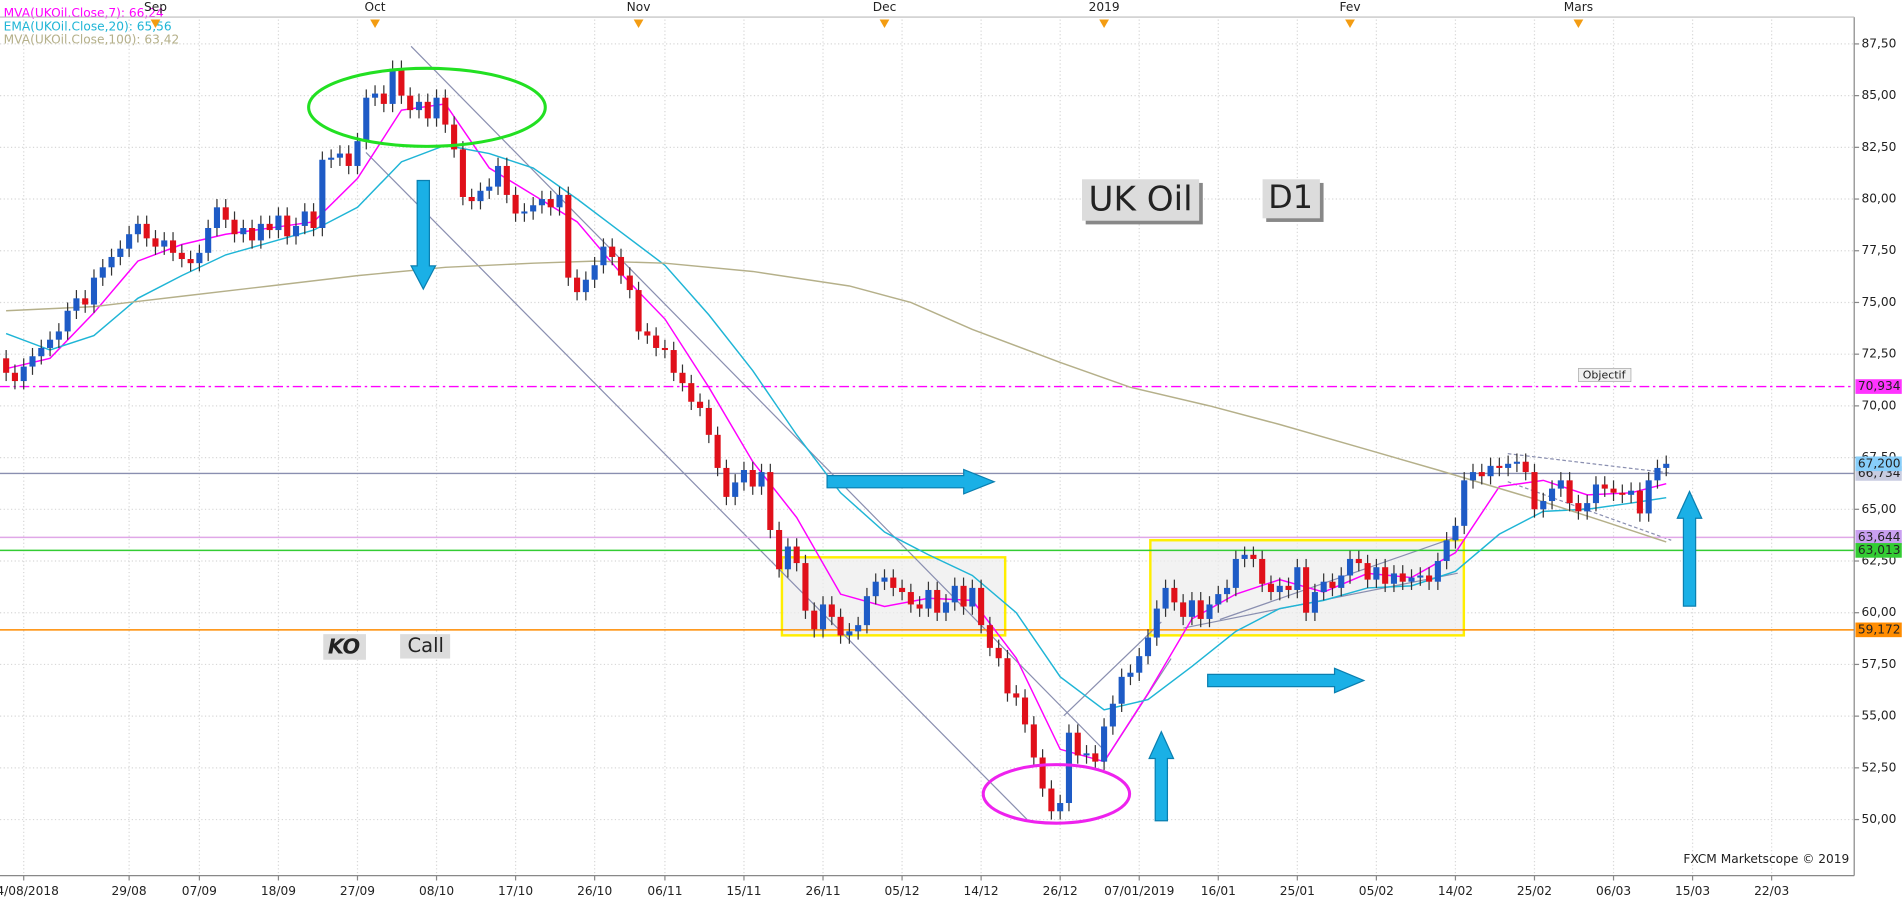 This screenshot has width=1903, height=900. Describe the element at coordinates (1879, 629) in the screenshot. I see `price-tag-label: 59,172` at that location.